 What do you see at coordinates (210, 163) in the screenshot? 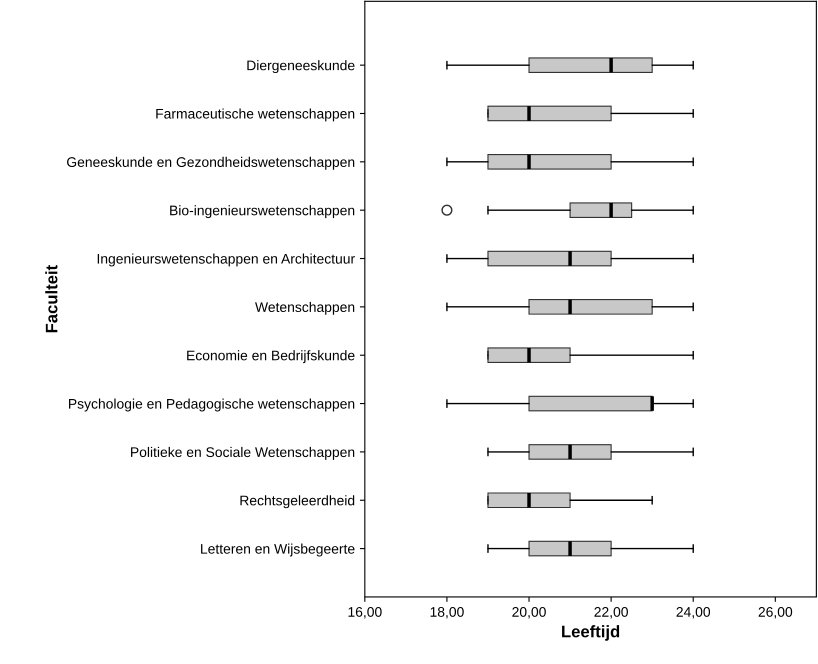
I see `y-tick-label: Geneeskunde en Gezondheidswetenschappen` at bounding box center [210, 163].